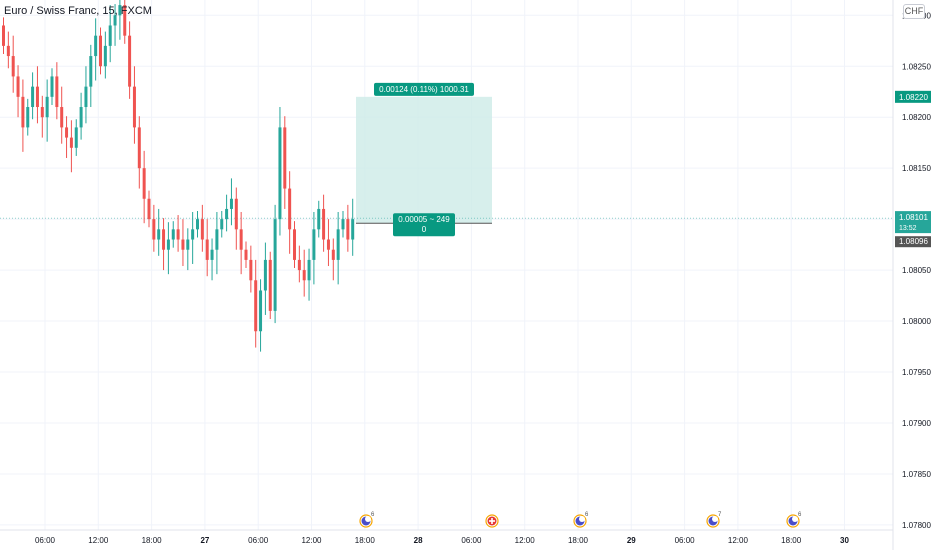 This screenshot has height=550, width=932. I want to click on cross-h, so click(492, 521).